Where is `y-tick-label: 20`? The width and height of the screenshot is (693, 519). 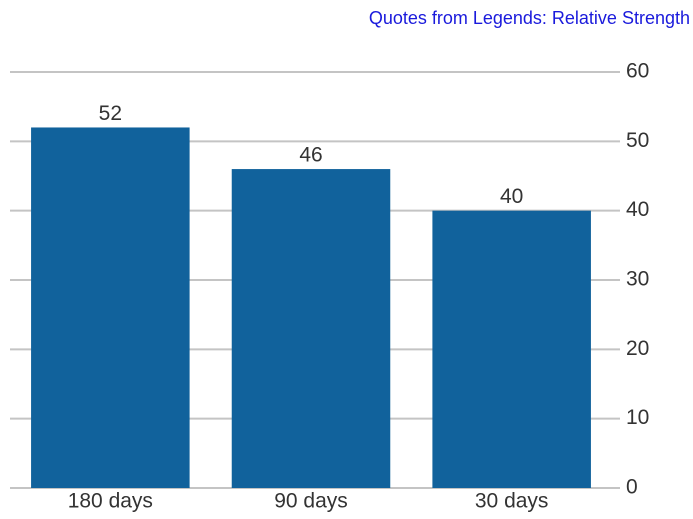
y-tick-label: 20 is located at coordinates (637, 348).